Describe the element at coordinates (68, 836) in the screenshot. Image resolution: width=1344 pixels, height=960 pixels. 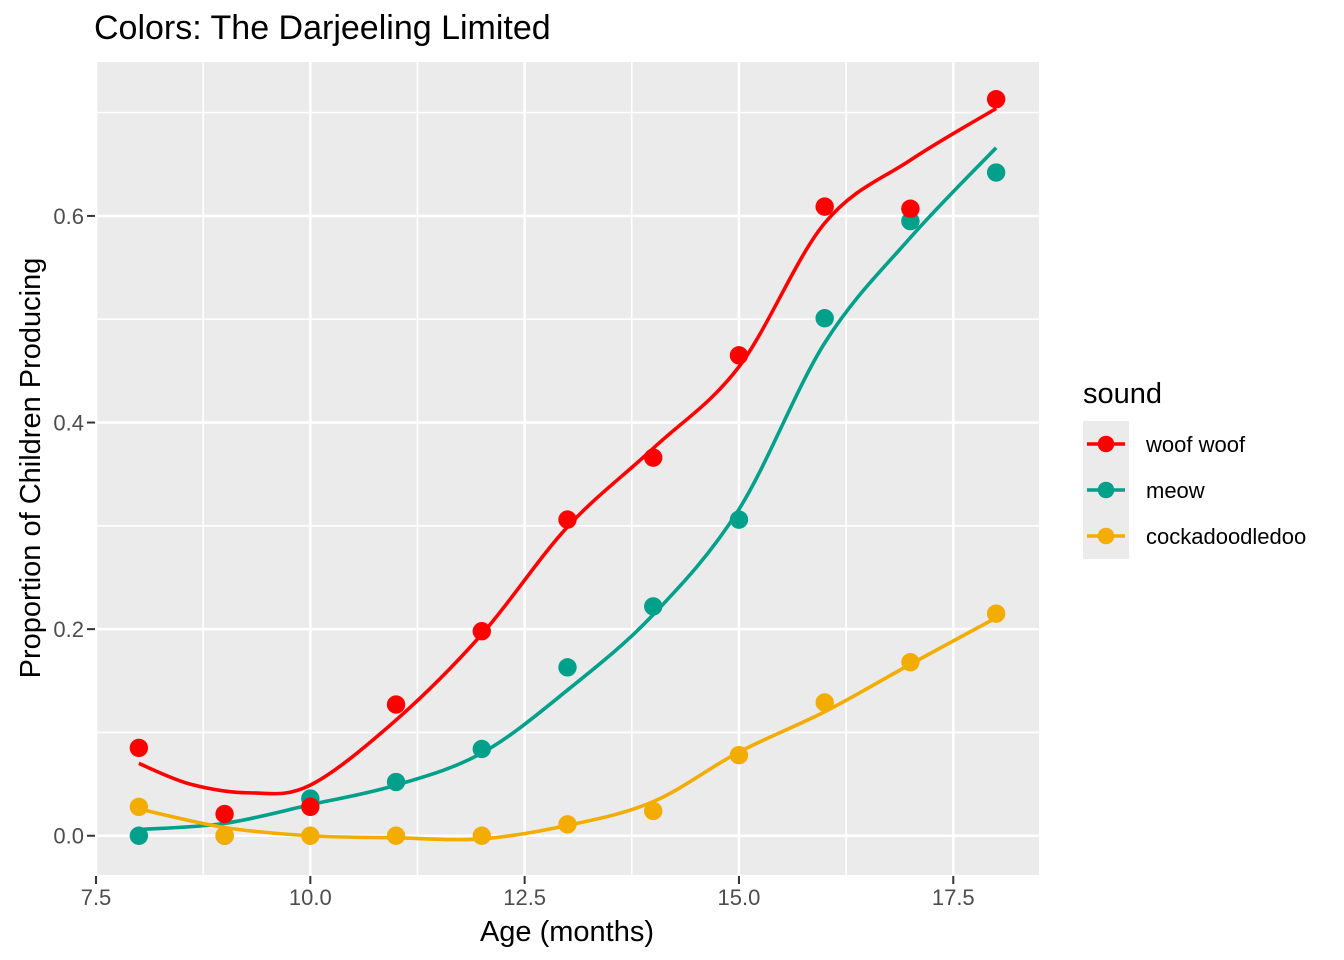
I see `y-tick-label: 0.0` at that location.